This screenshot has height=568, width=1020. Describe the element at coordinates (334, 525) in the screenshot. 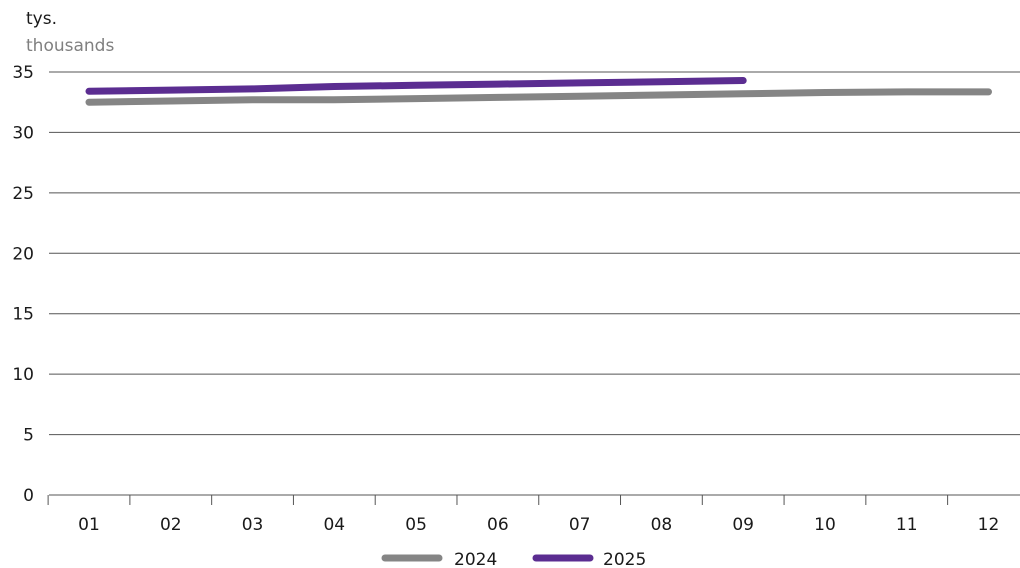

I see `x-tick-label: 04` at that location.